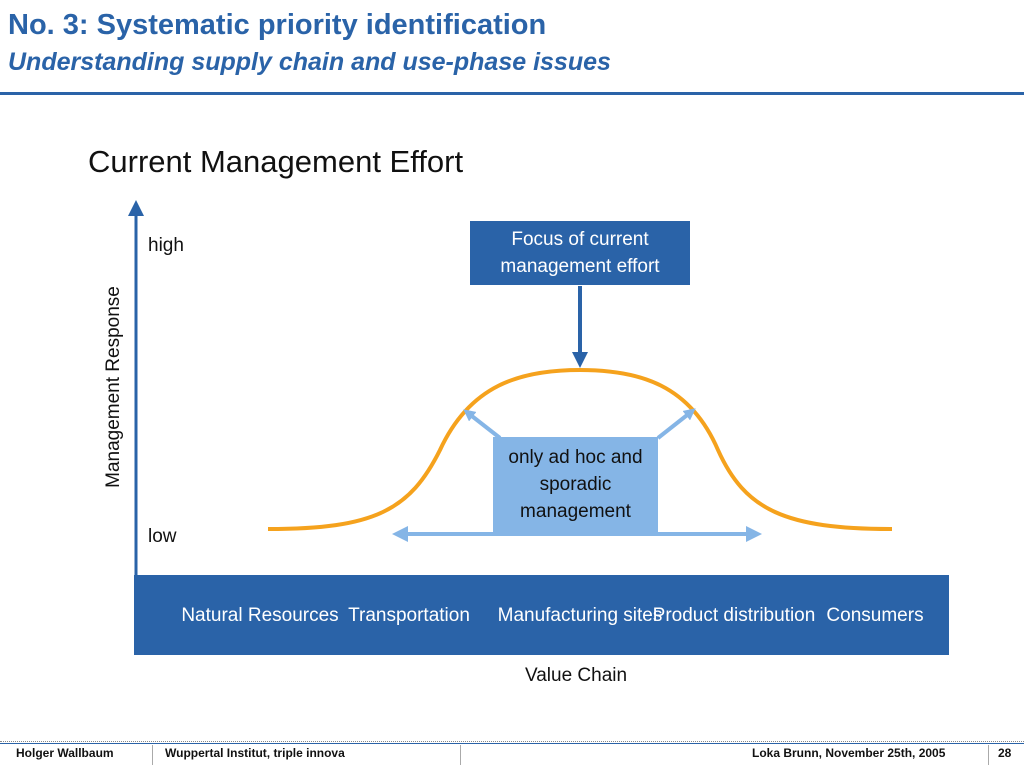  What do you see at coordinates (676, 424) in the screenshot?
I see `right-diagonal-arrow` at bounding box center [676, 424].